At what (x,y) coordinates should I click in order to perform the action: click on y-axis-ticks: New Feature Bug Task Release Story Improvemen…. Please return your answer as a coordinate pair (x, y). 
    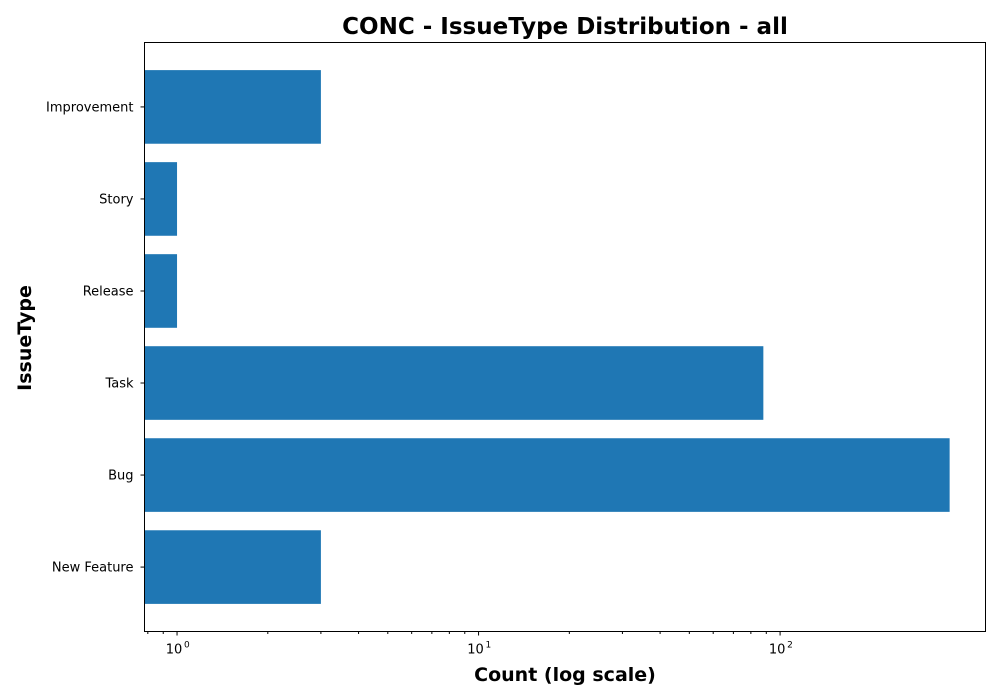
    Looking at the image, I should click on (95, 338).